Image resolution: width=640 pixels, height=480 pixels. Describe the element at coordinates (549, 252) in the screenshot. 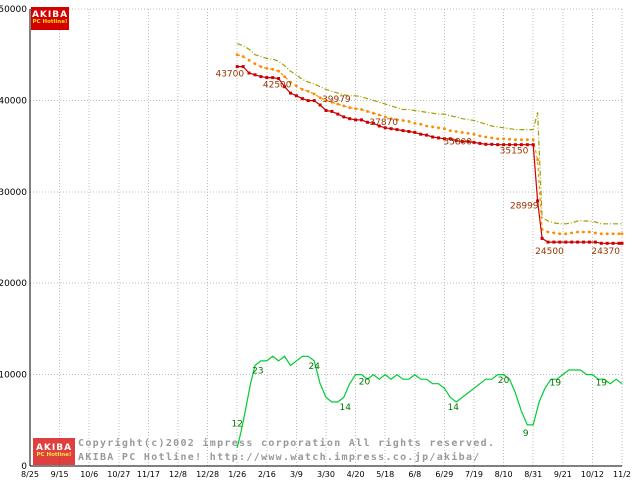

I see `svg-text: 24500` at that location.